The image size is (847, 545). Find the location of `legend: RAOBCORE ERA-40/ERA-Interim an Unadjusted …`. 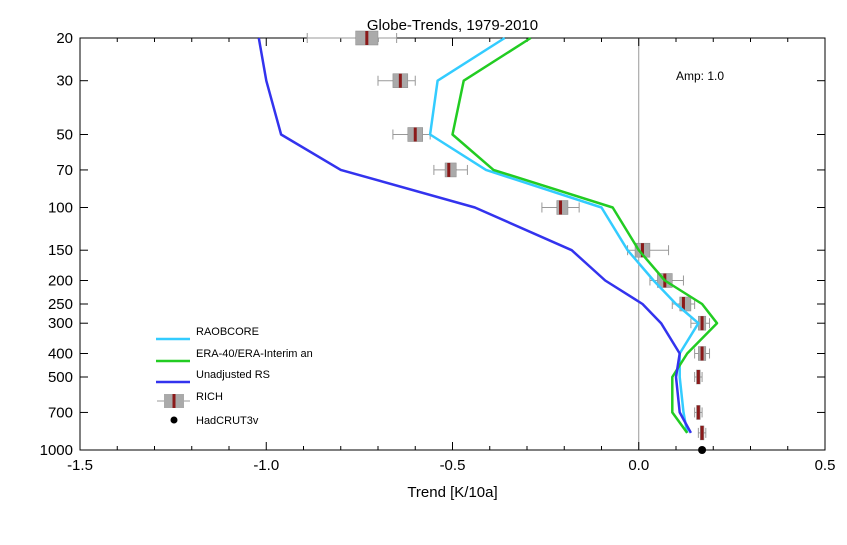

legend: RAOBCORE ERA-40/ERA-Interim an Unadjusted … is located at coordinates (234, 376).